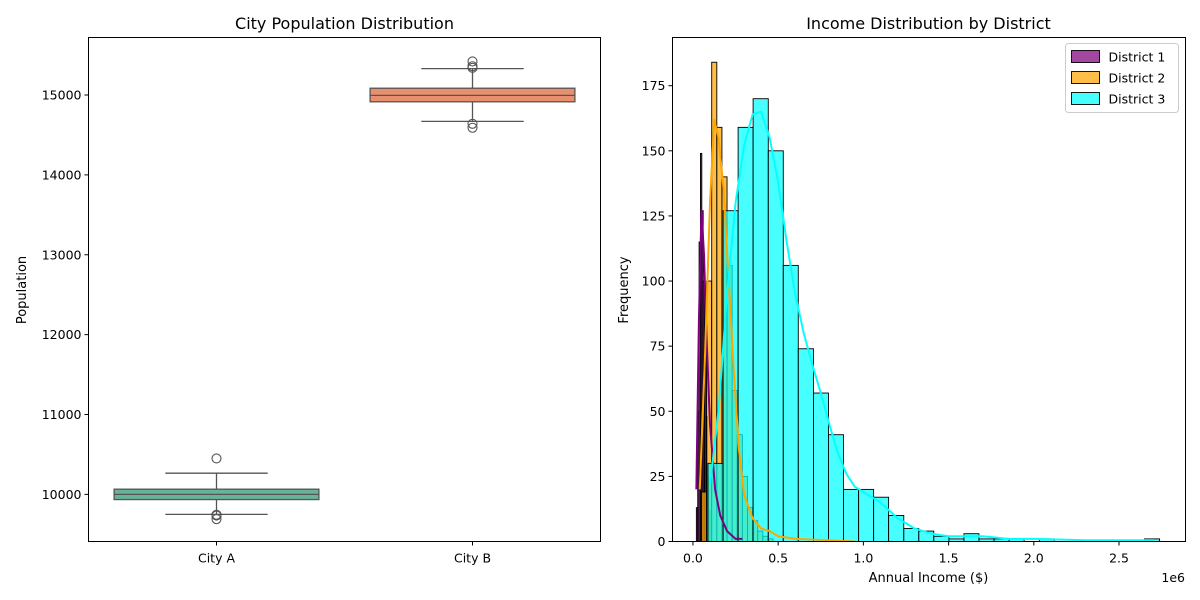 The image size is (1200, 600). Describe the element at coordinates (654, 85) in the screenshot. I see `y-tick-label: 175` at that location.